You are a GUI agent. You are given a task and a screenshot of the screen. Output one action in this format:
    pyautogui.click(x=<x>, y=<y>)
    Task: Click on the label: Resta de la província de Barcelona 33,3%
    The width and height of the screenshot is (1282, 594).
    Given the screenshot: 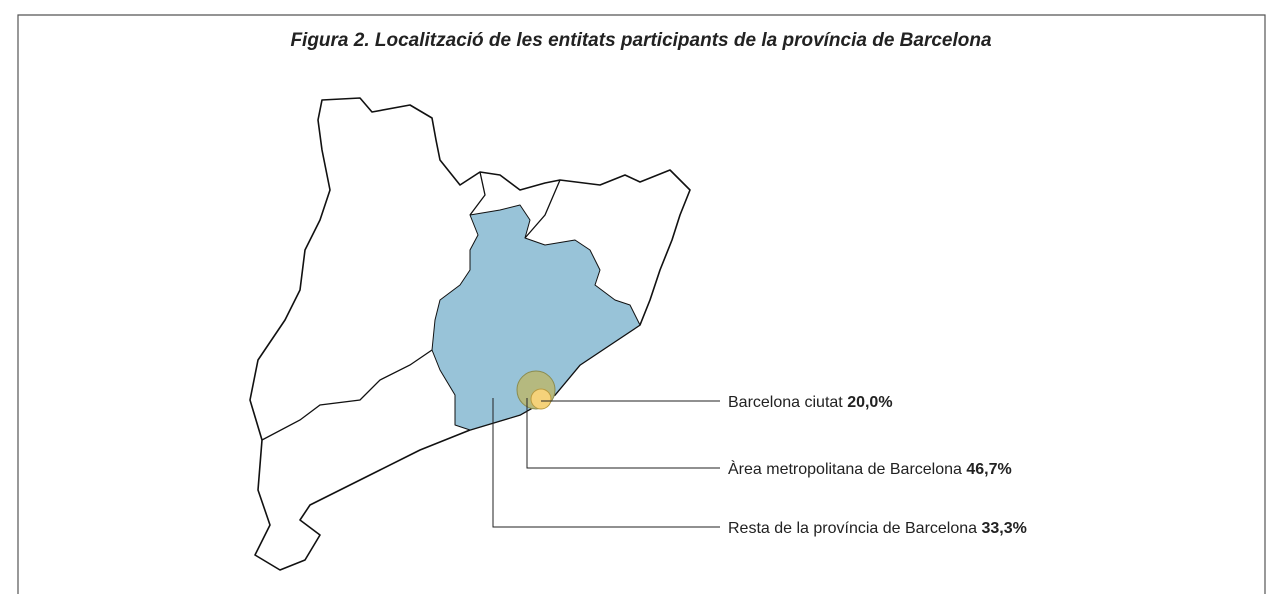 What is the action you would take?
    pyautogui.click(x=877, y=528)
    